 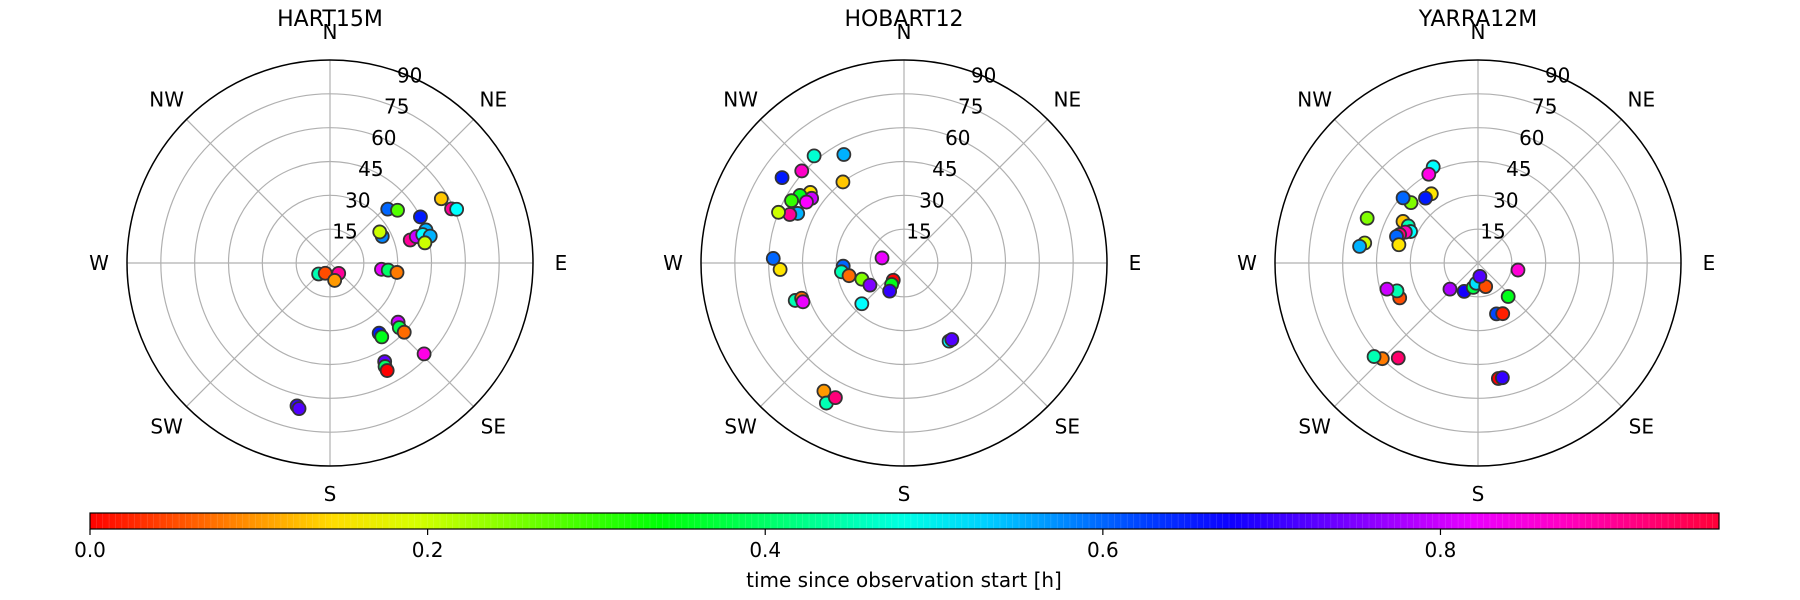 I want to click on colorbar-tick-label: 0.4, so click(x=765, y=550).